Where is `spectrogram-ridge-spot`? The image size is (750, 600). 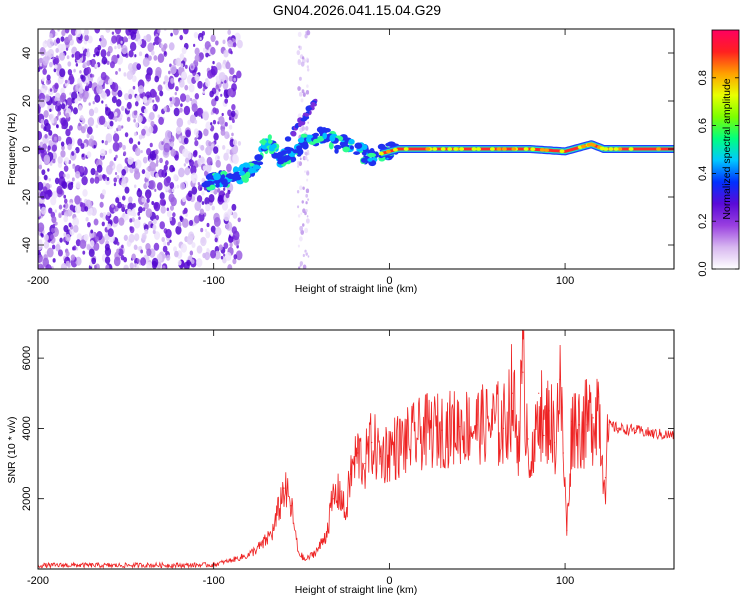 spectrogram-ridge-spot is located at coordinates (443, 149).